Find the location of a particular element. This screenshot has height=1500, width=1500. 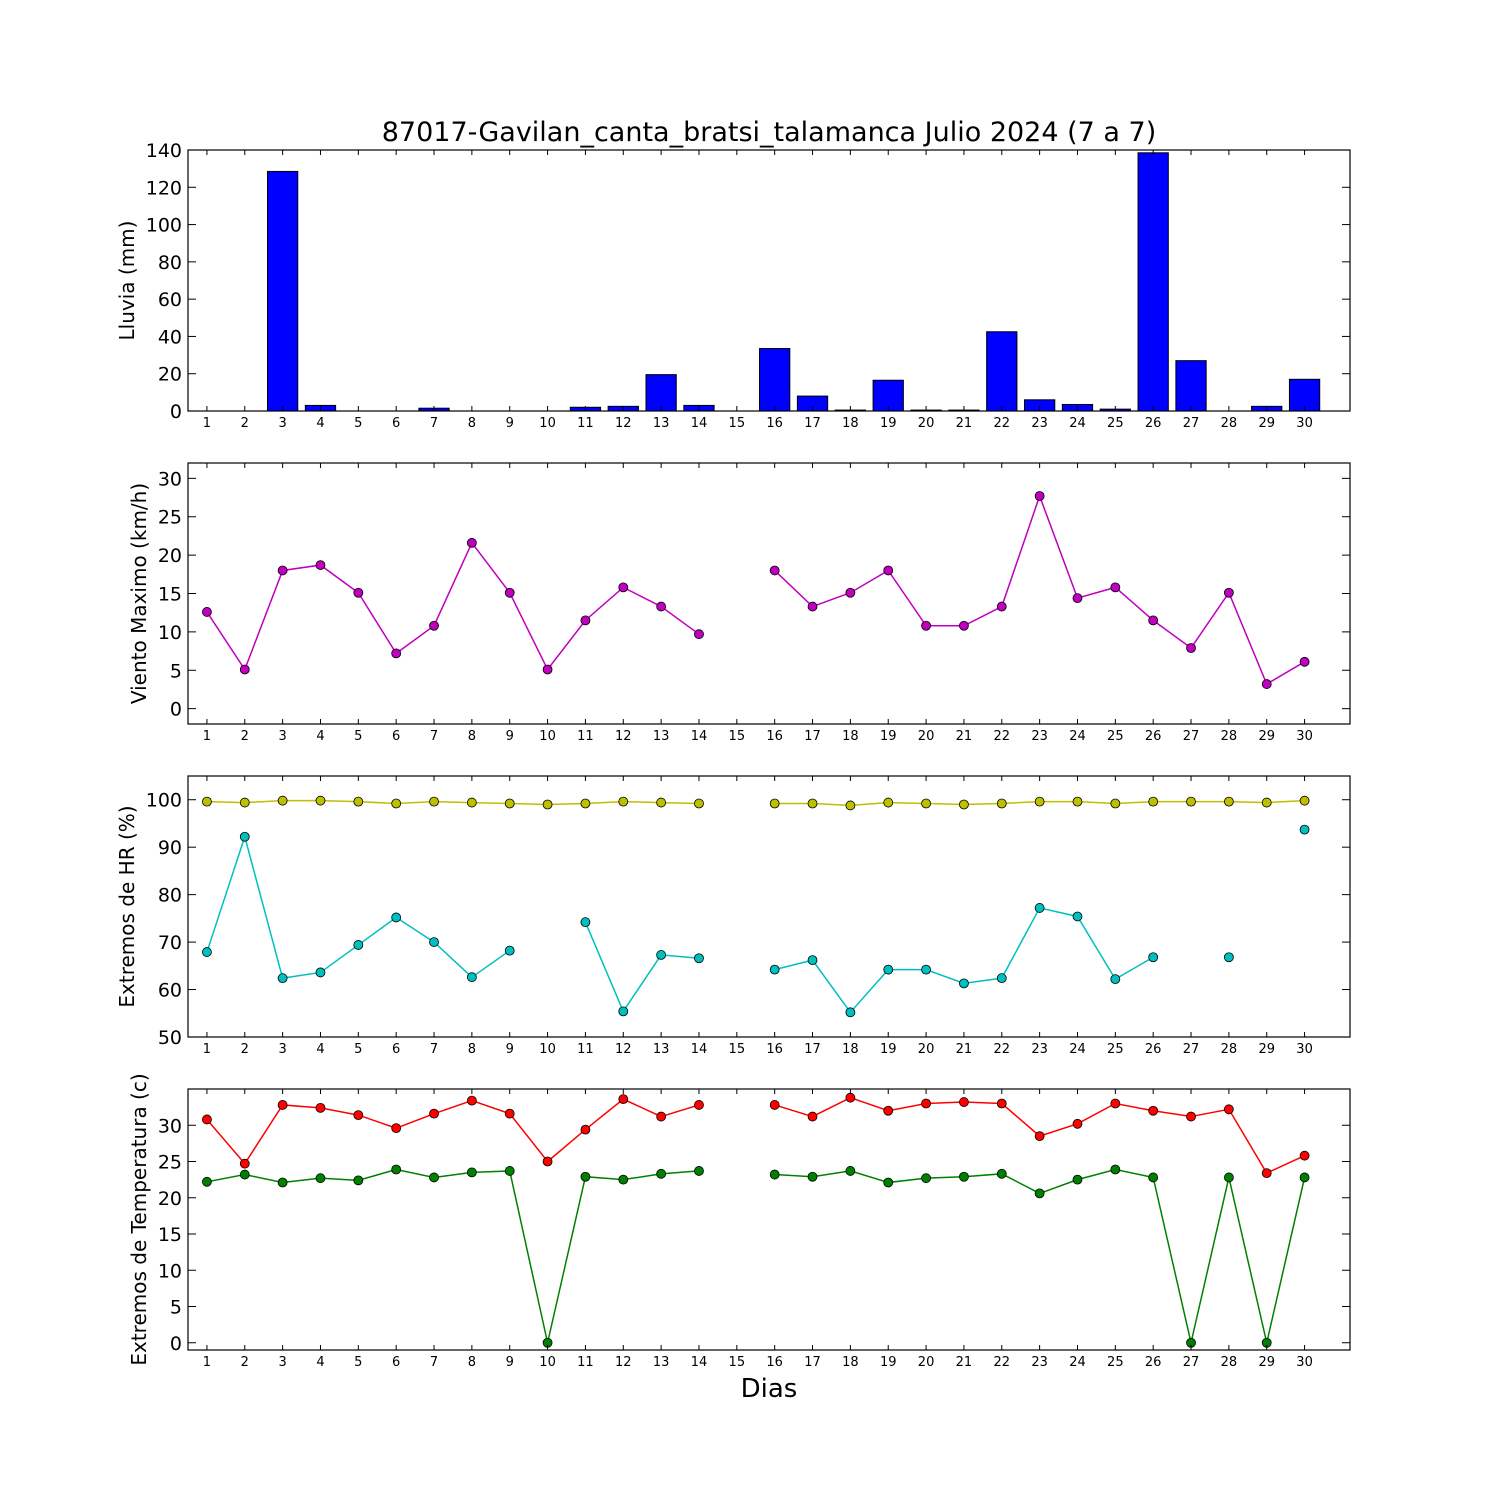

wind-x-tick-label: 30 is located at coordinates (1304, 736).